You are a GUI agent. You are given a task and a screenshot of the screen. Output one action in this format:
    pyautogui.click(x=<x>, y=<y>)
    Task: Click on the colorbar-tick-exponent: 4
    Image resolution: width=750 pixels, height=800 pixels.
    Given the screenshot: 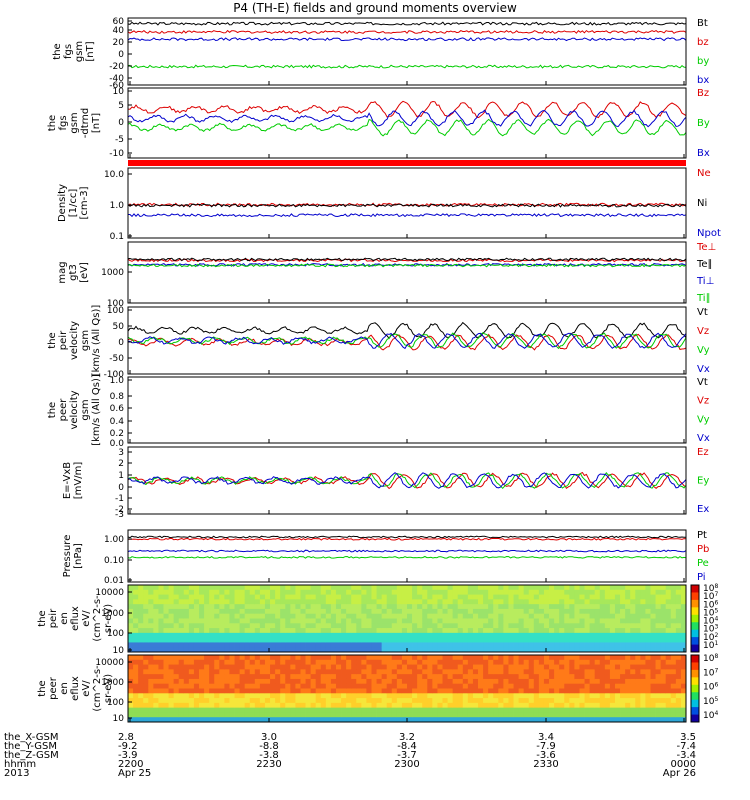 What is the action you would take?
    pyautogui.click(x=716, y=713)
    